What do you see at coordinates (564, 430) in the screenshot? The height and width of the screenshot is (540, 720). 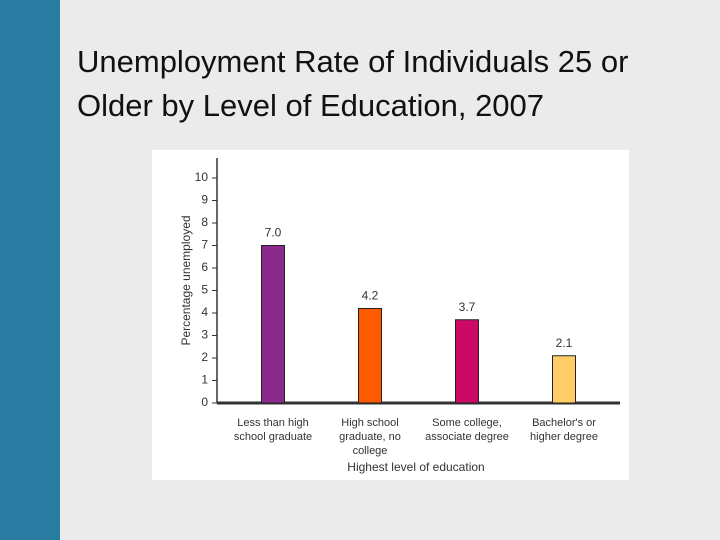 I see `x-tick-label: Bachelor's or higher degree` at bounding box center [564, 430].